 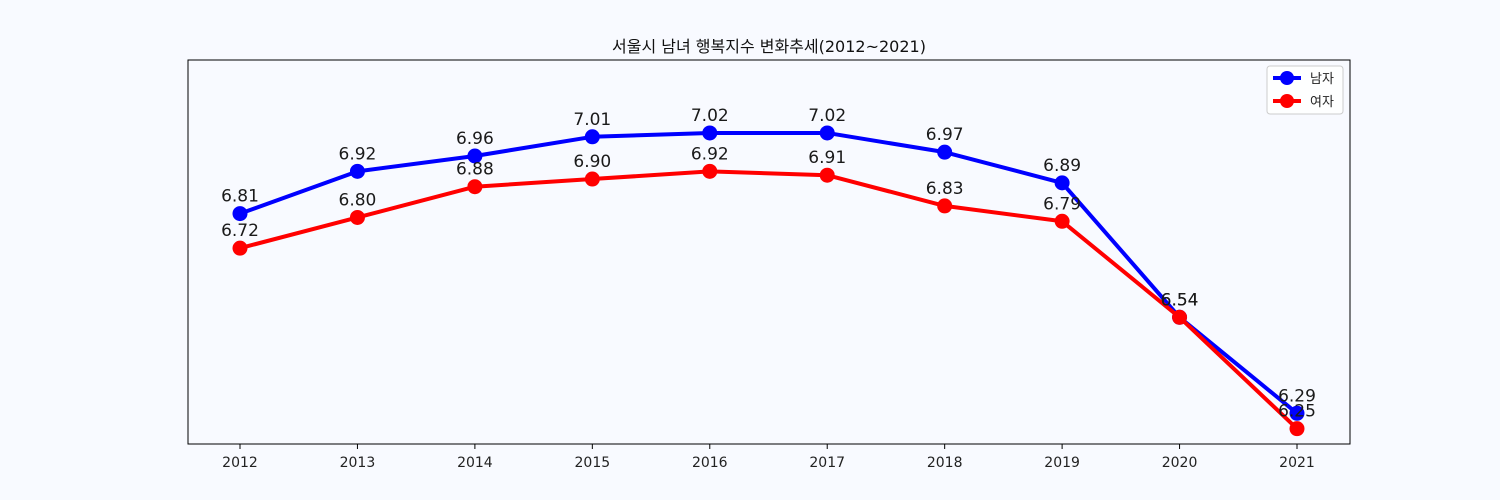 I want to click on legend-label: 남자, so click(x=1322, y=79).